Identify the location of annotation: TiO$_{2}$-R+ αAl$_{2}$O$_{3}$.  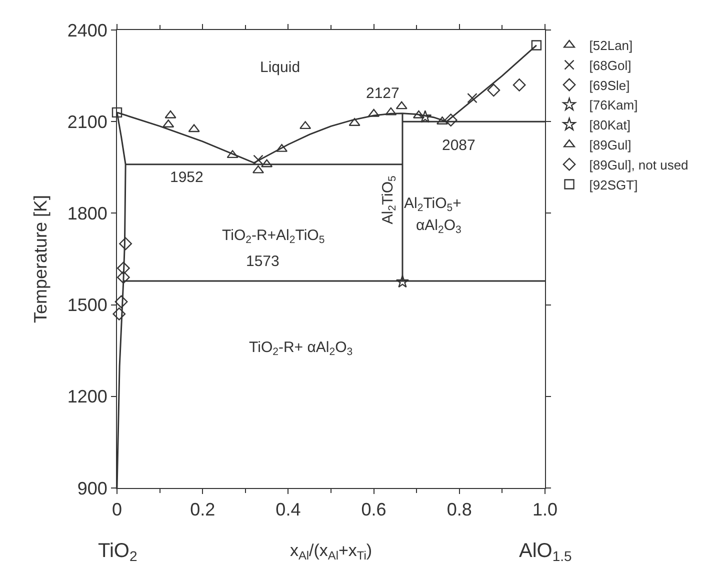
(301, 348).